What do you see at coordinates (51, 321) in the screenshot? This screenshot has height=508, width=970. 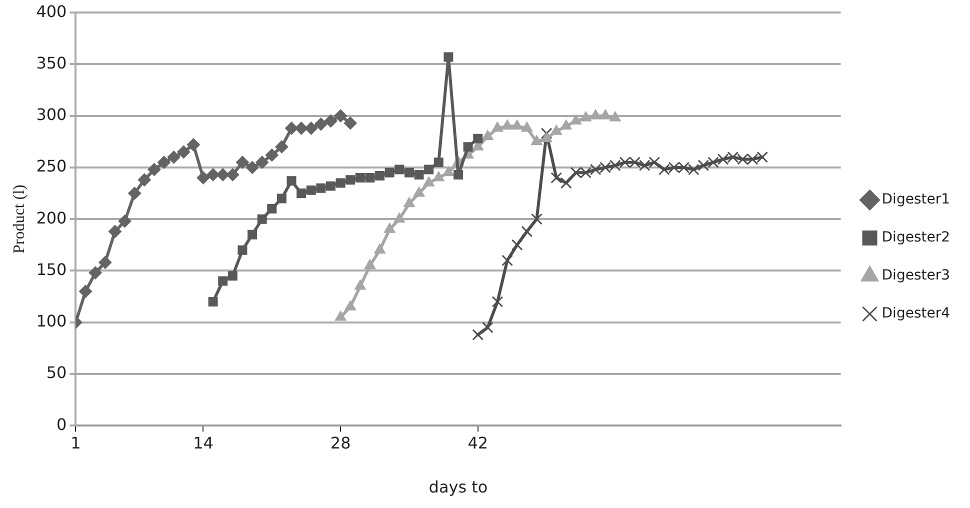 I see `y-tick-label: 100` at bounding box center [51, 321].